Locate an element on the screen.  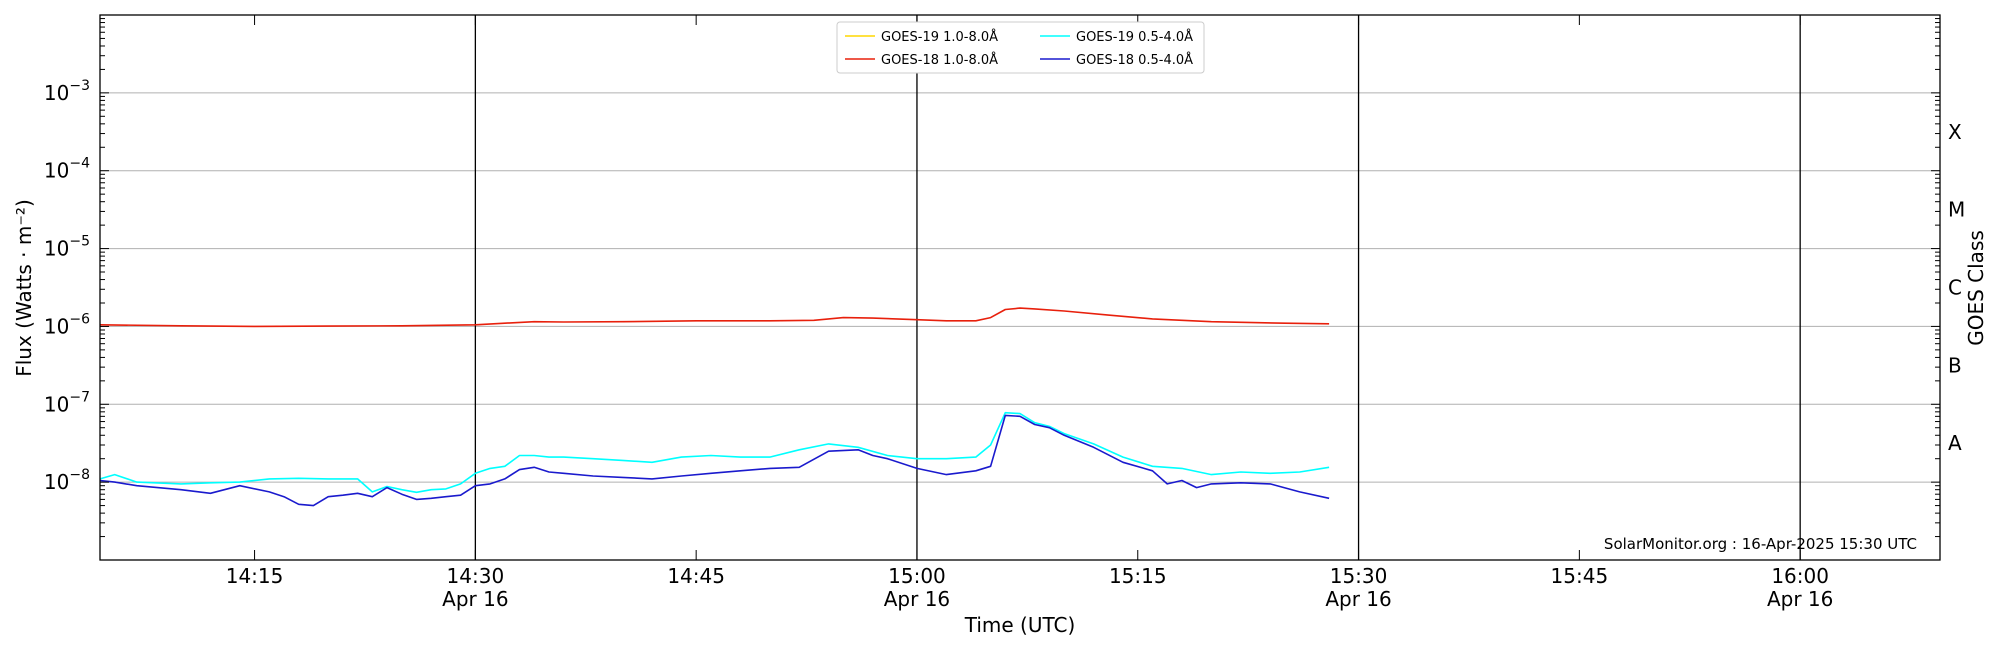
y-tick-label: 10⁻³ is located at coordinates (67, 91).